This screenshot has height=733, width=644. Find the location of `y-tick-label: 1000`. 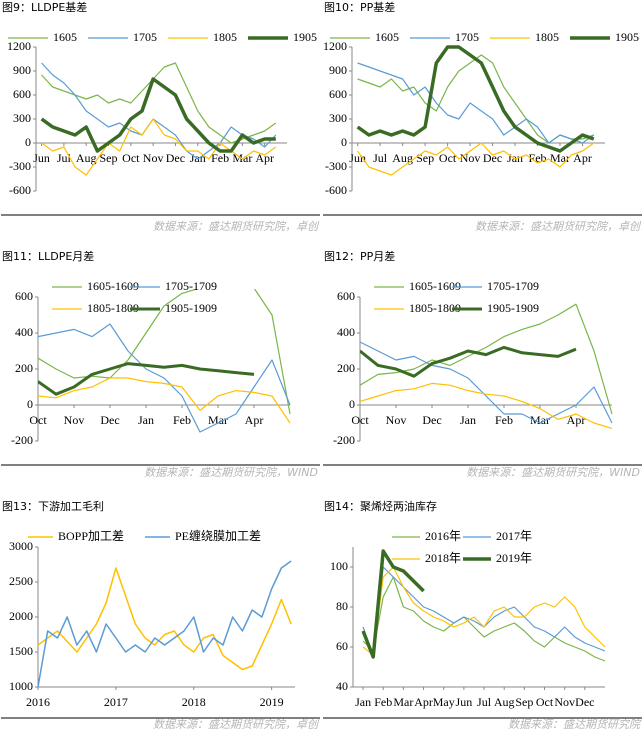

y-tick-label: 1000 is located at coordinates (21, 686).